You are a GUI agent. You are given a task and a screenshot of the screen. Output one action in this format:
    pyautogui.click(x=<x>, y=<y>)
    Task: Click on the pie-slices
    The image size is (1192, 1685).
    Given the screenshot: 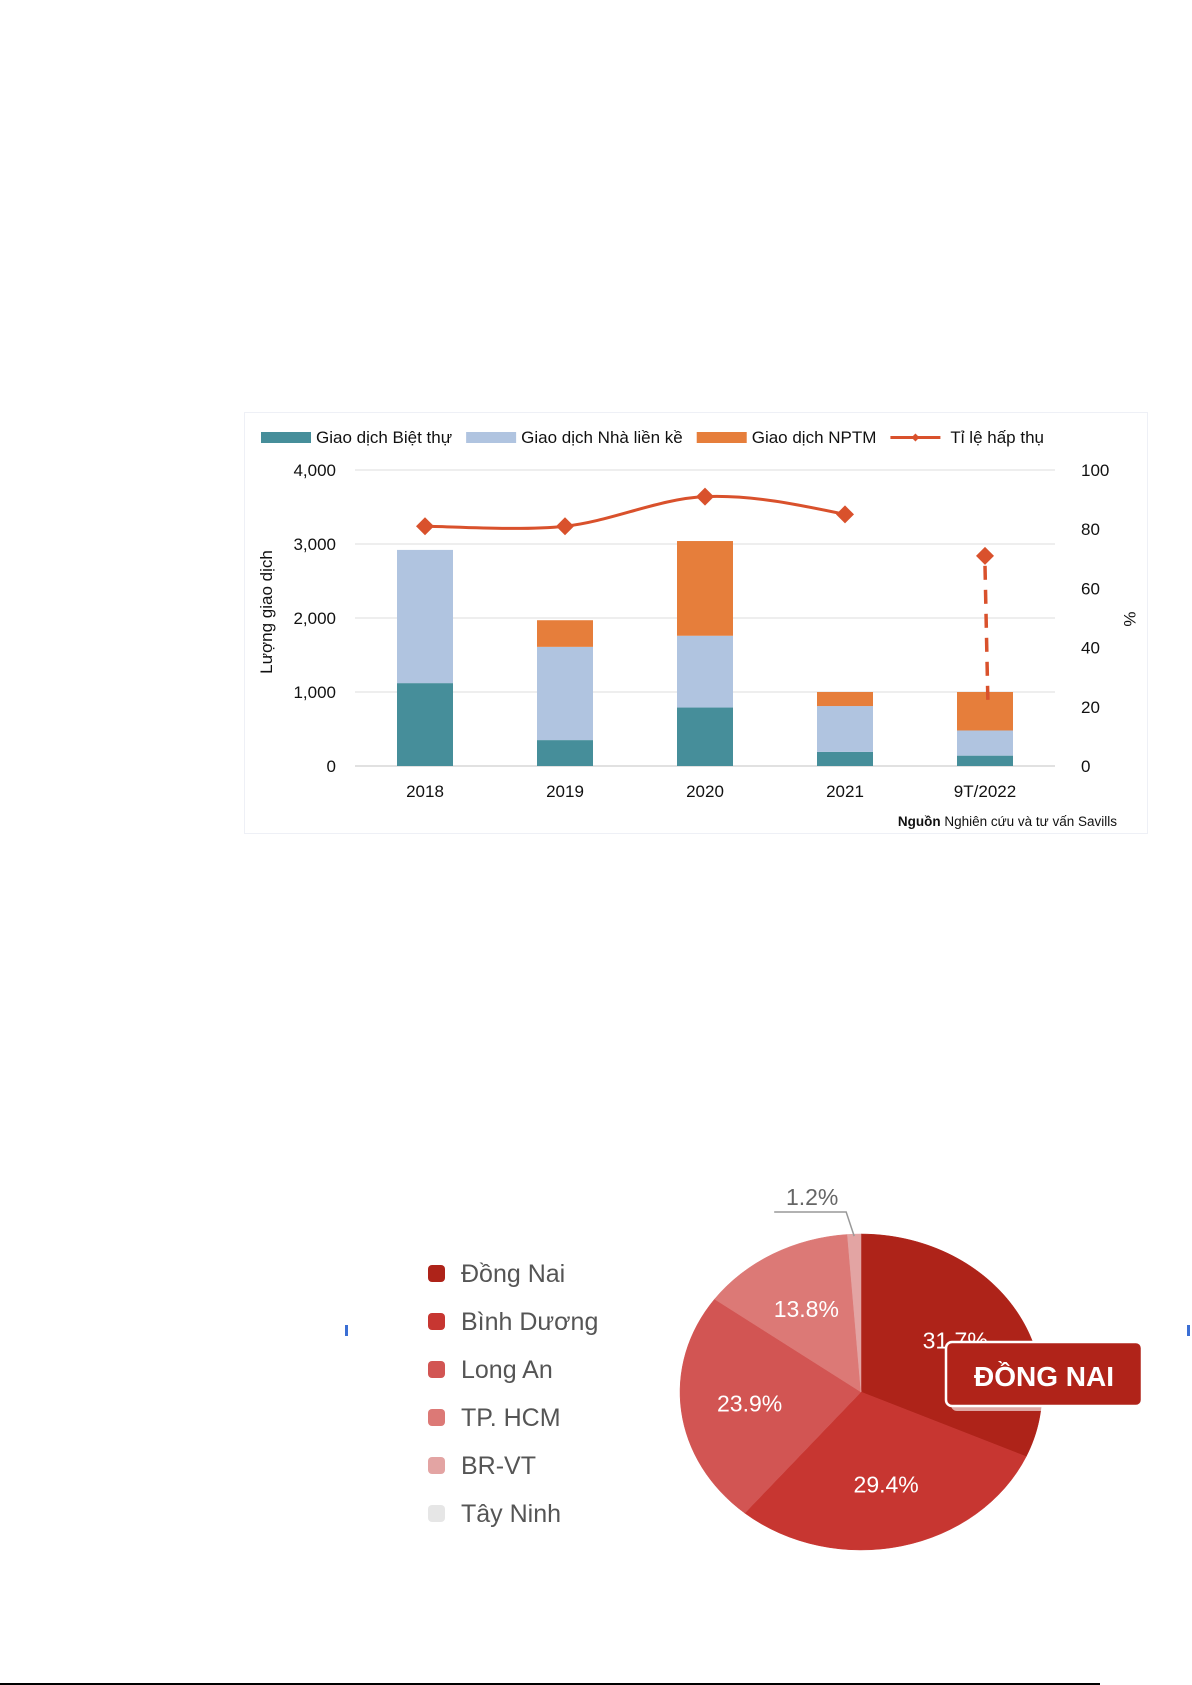 What is the action you would take?
    pyautogui.click(x=861, y=1392)
    